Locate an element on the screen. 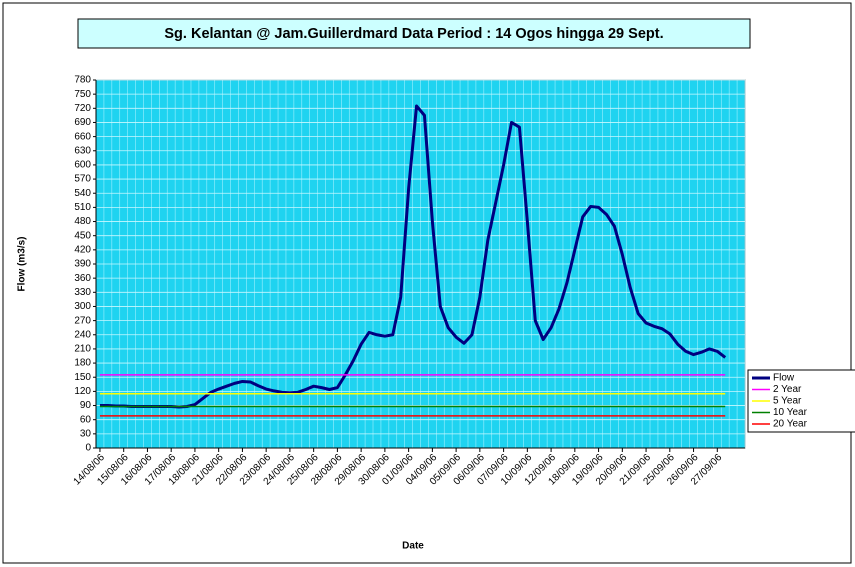 This screenshot has width=855, height=567. y-tick-label: 270 is located at coordinates (82, 320).